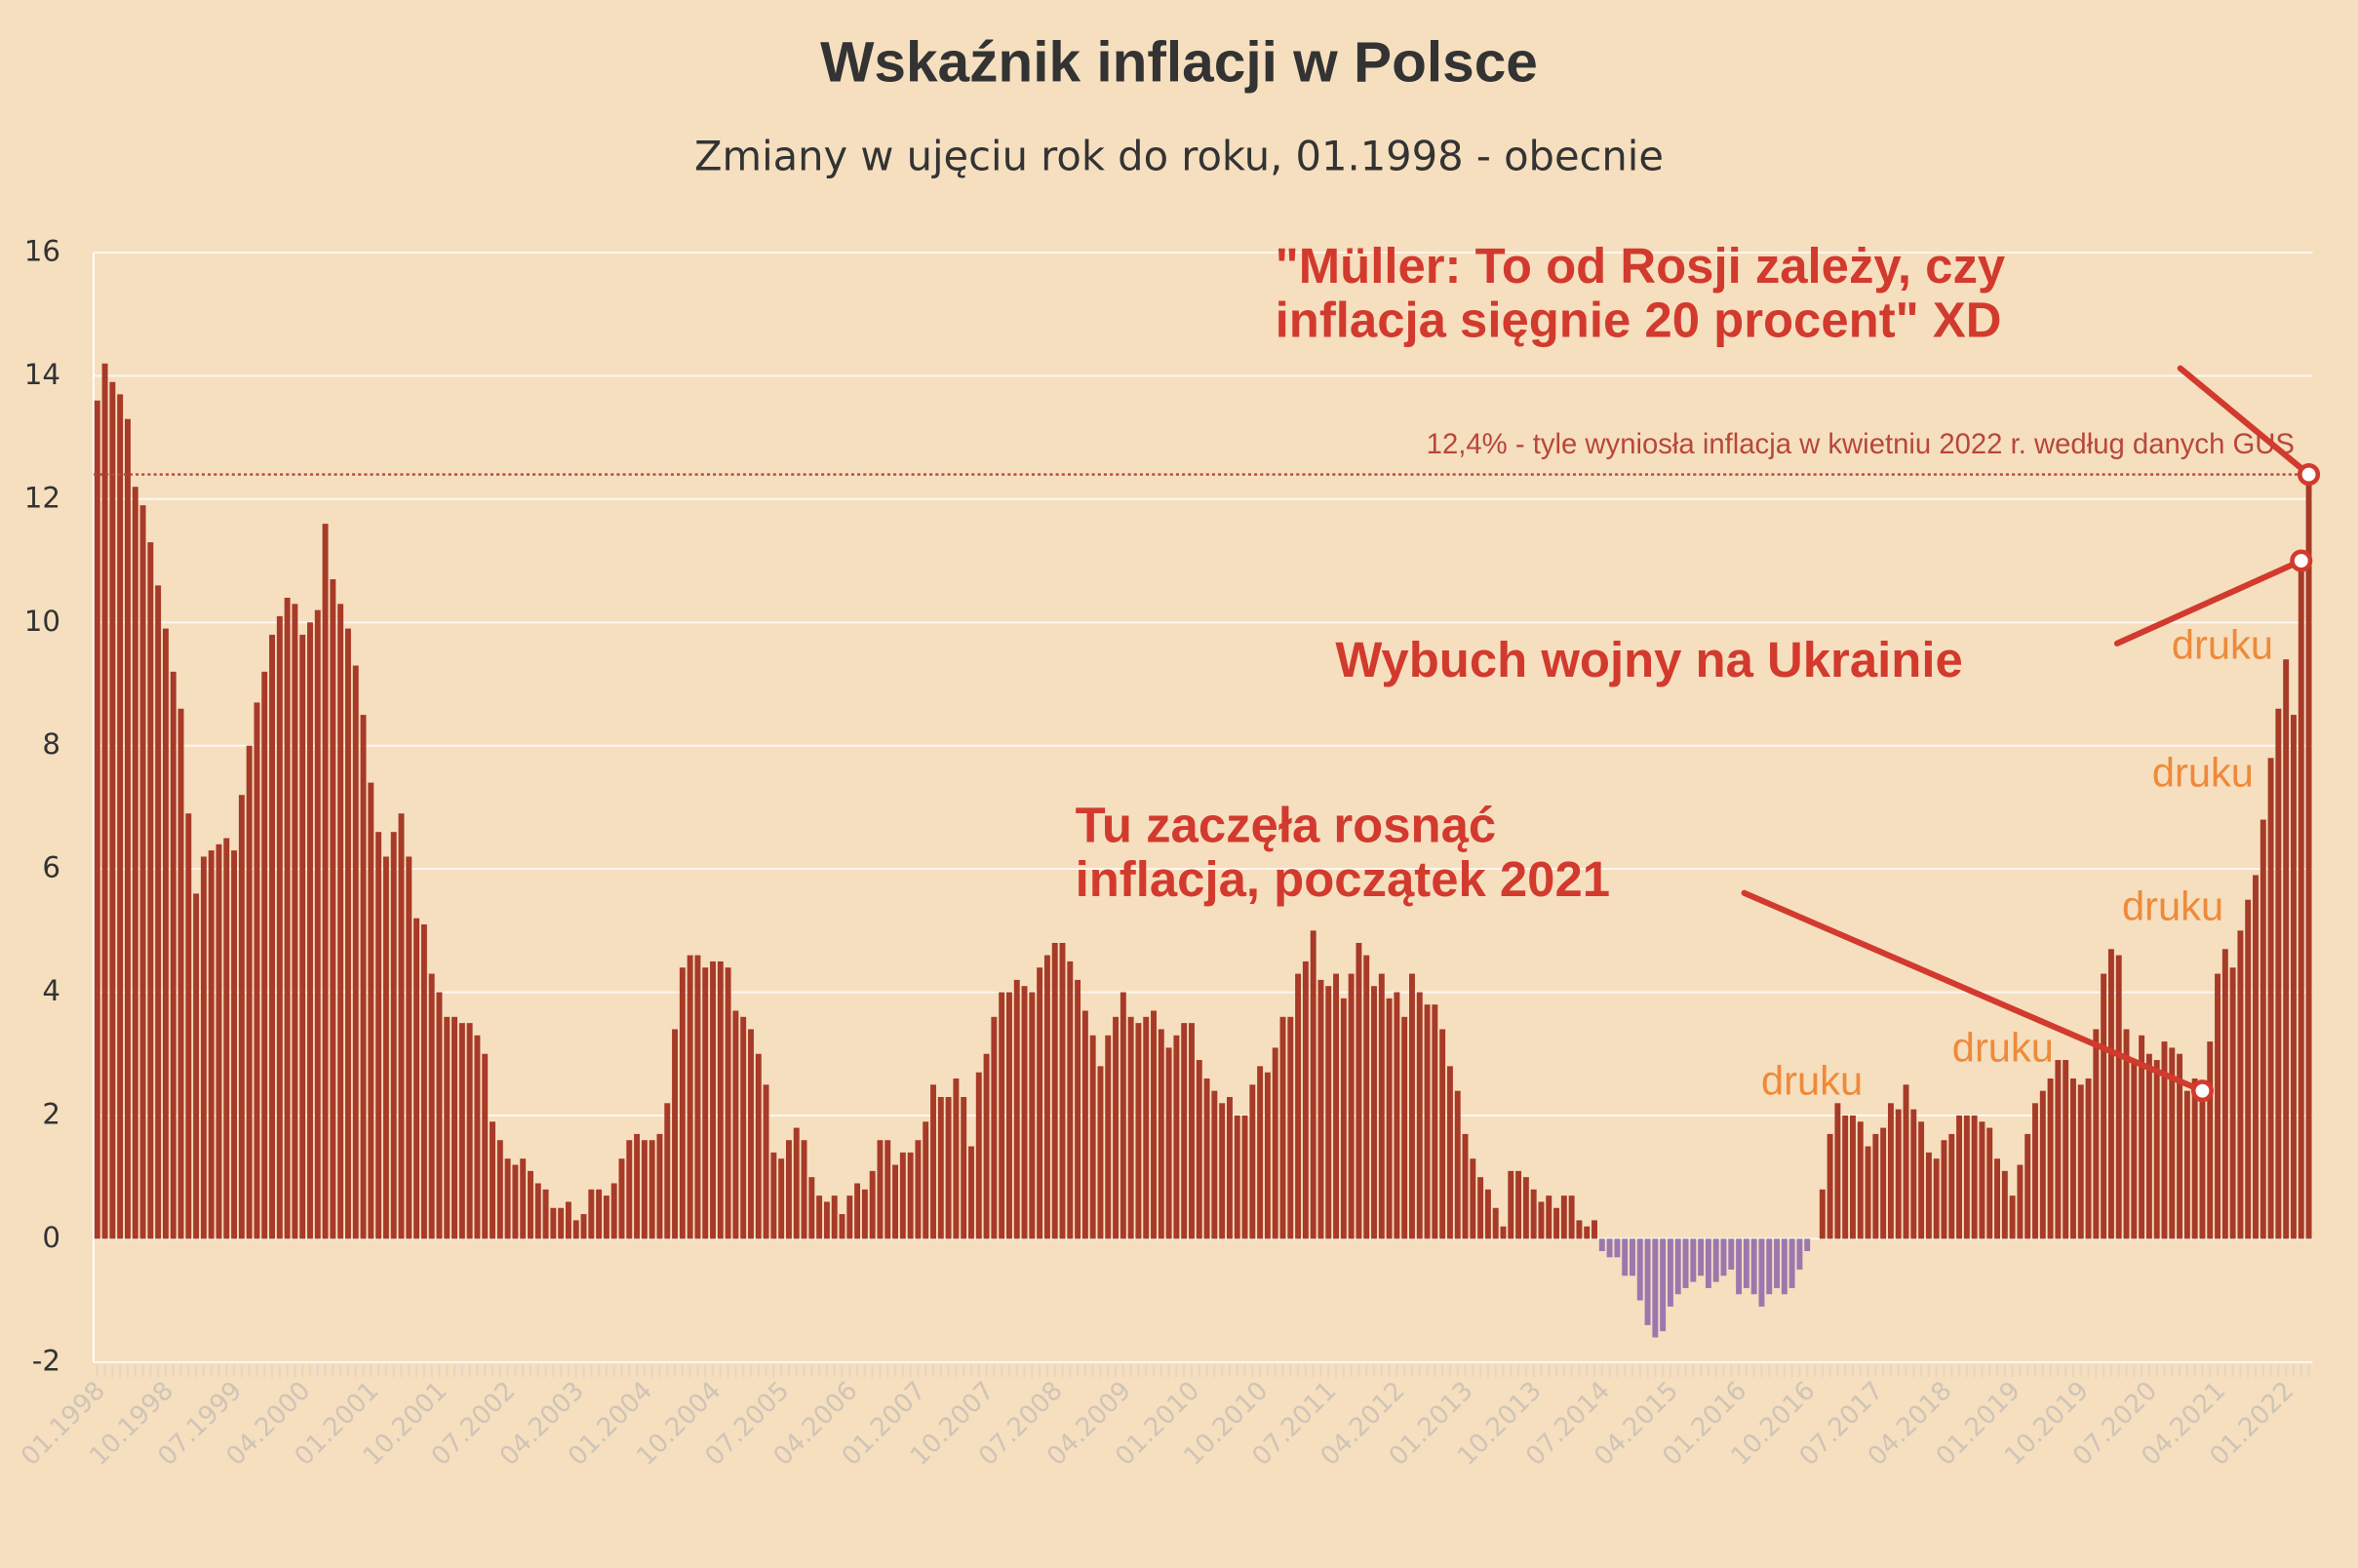 This screenshot has height=1568, width=2358. Describe the element at coordinates (51, 744) in the screenshot. I see `y-tick-label: 8` at that location.